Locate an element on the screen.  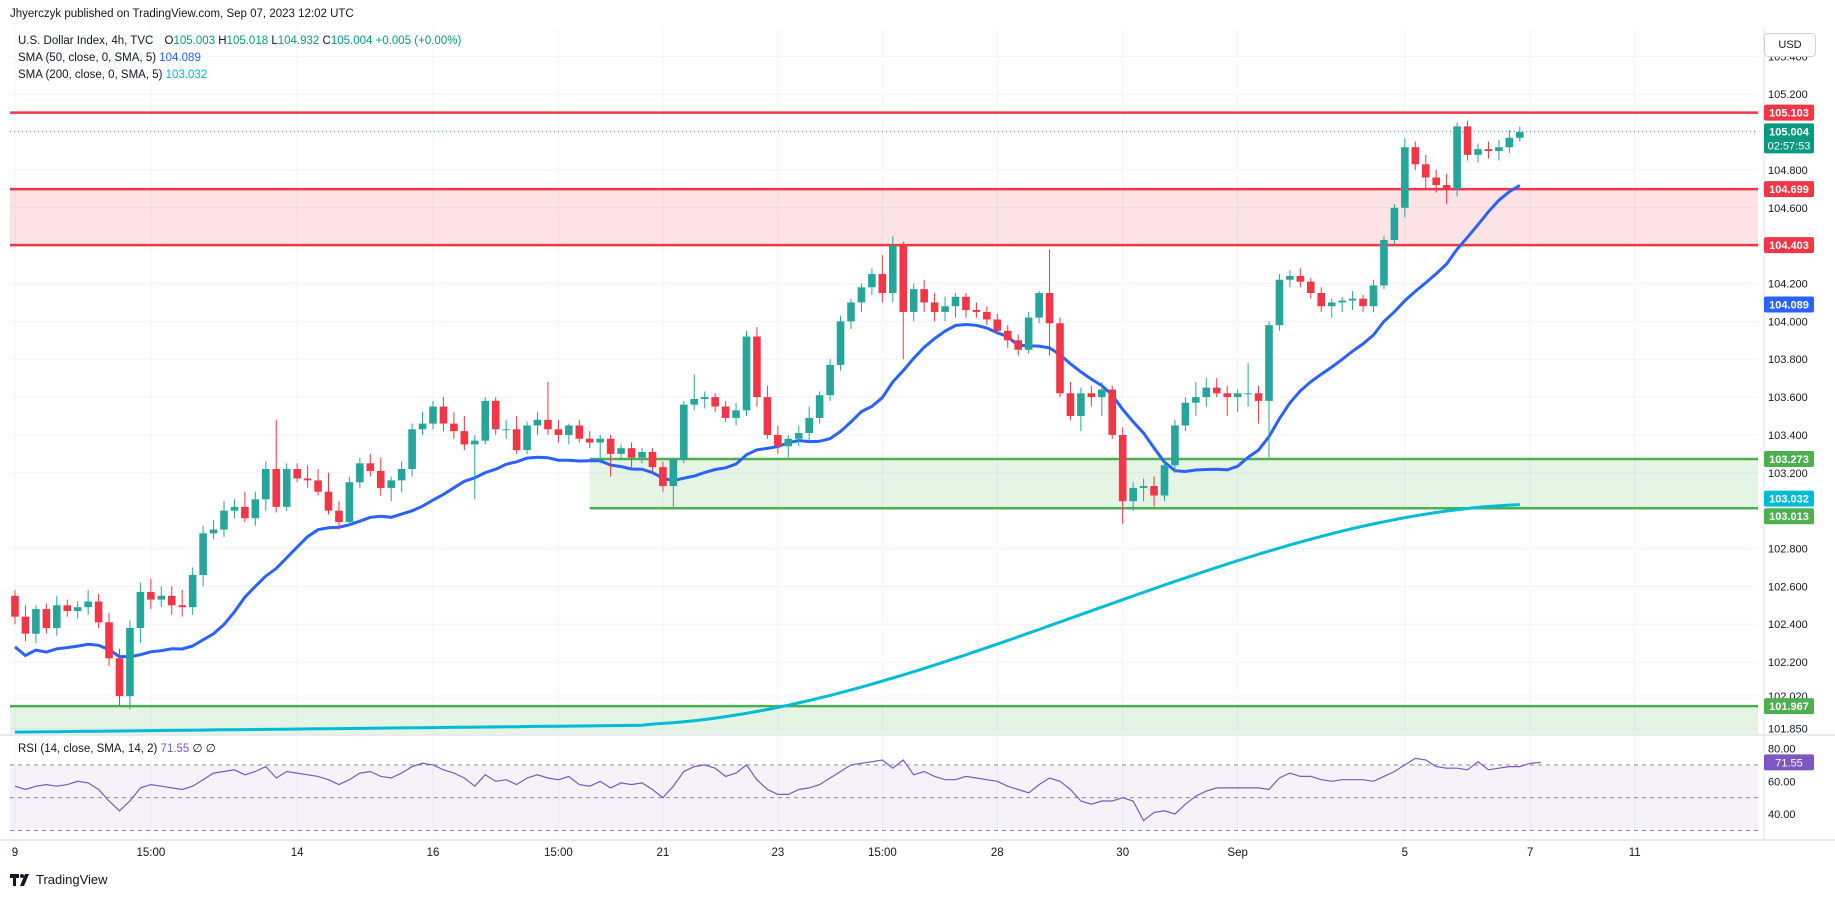
open-value: 105.003 is located at coordinates (194, 41).